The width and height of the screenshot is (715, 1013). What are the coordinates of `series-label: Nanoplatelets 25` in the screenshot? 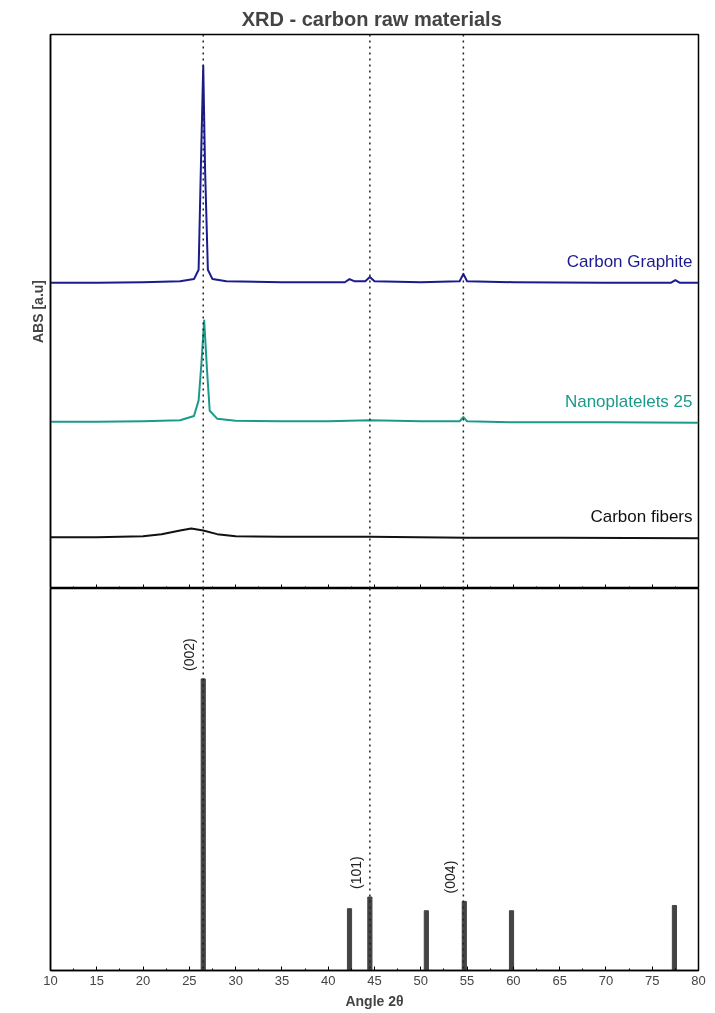 It's located at (628, 401).